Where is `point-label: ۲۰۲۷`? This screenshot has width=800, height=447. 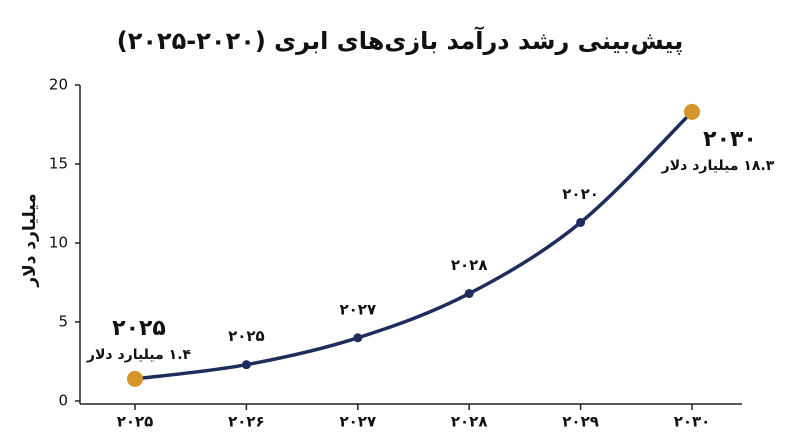 point-label: ۲۰۲۷ is located at coordinates (357, 309).